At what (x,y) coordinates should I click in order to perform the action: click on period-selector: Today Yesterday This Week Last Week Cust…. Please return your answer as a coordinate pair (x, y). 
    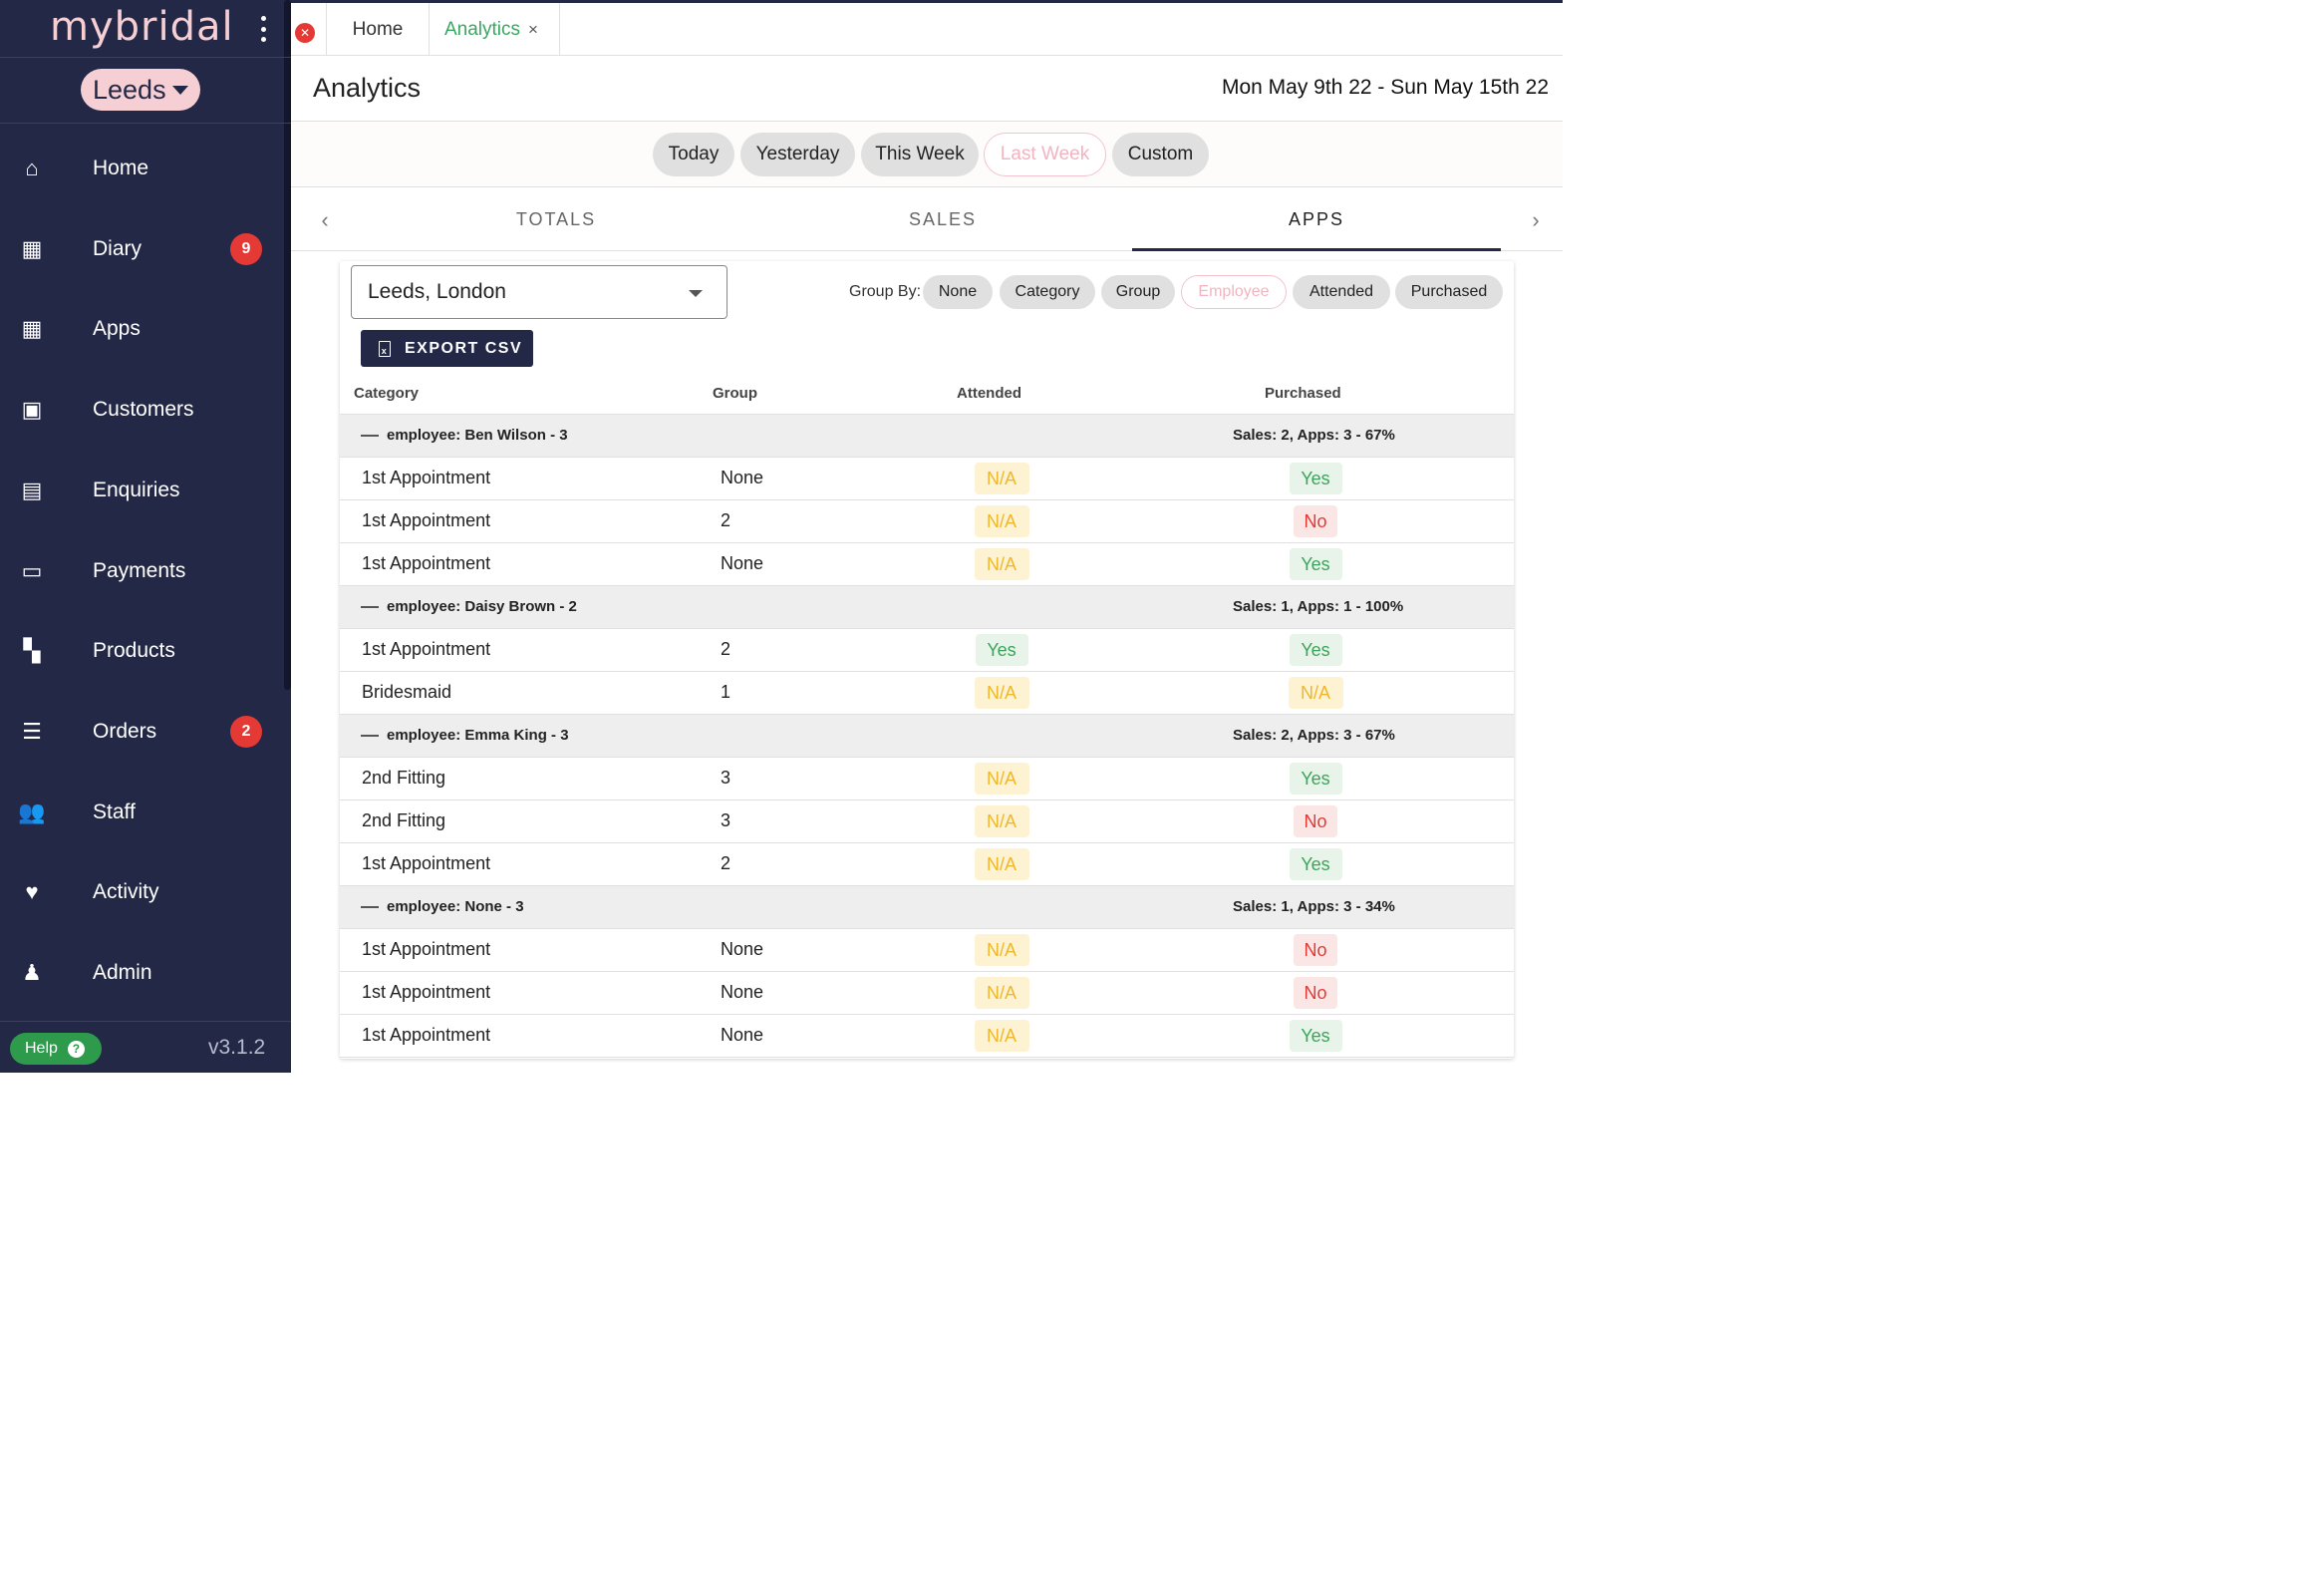
    Looking at the image, I should click on (927, 154).